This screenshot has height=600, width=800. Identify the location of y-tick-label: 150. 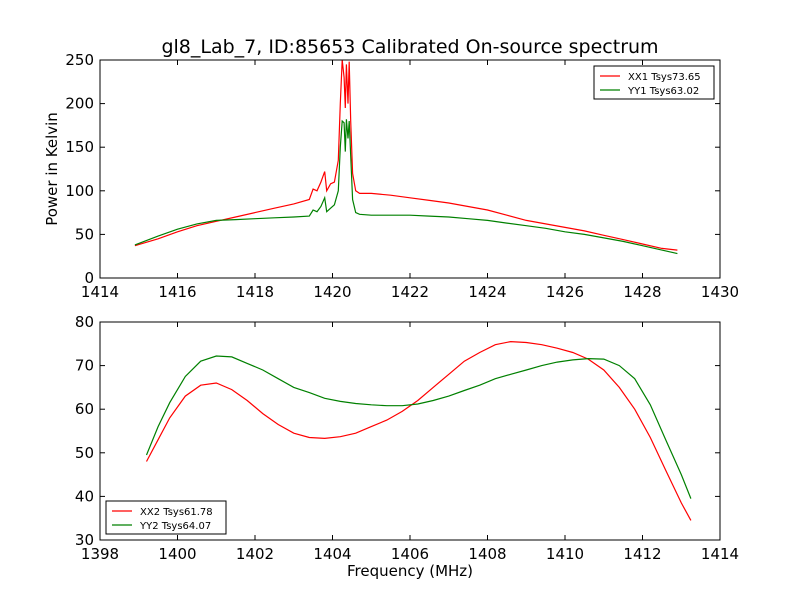
(79, 147).